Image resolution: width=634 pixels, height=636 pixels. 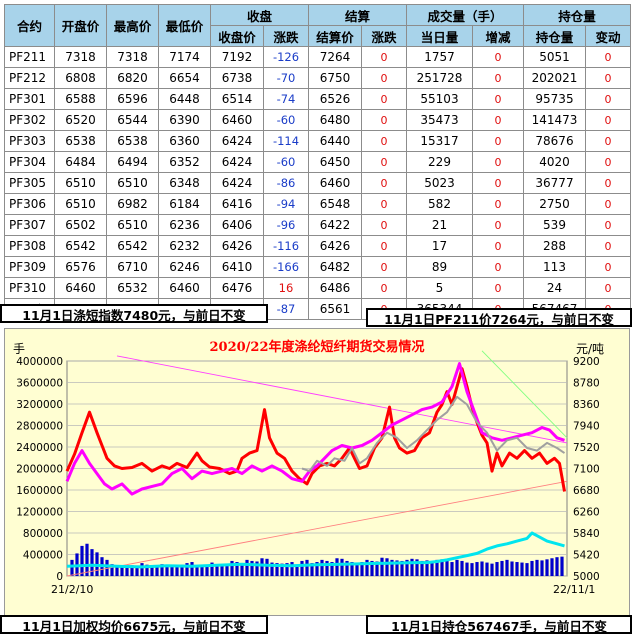 What do you see at coordinates (439, 183) in the screenshot?
I see `cell-volume: 5023` at bounding box center [439, 183].